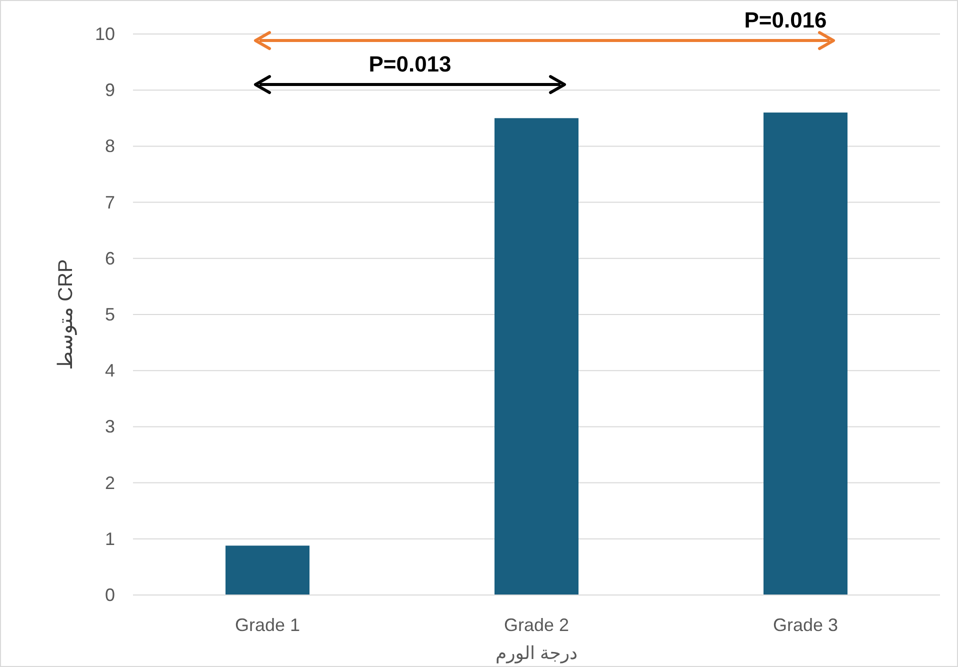 This screenshot has height=667, width=958. Describe the element at coordinates (104, 34) in the screenshot. I see `y-tick-label: 10` at that location.